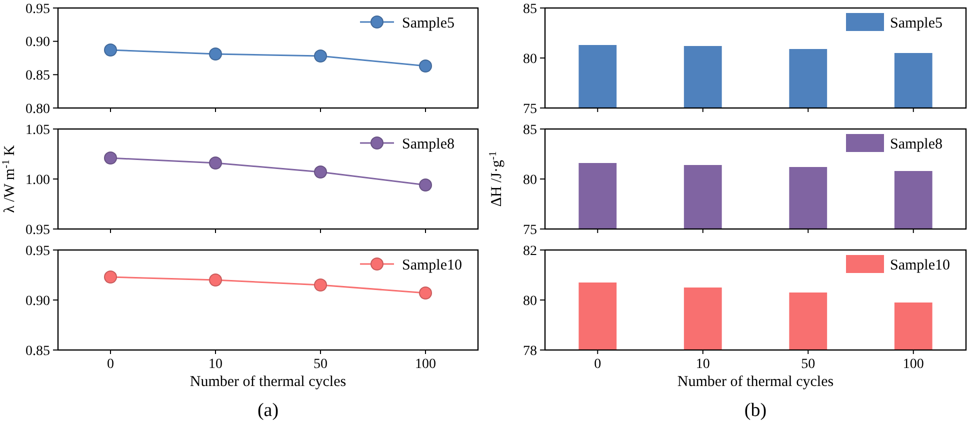  What do you see at coordinates (268, 410) in the screenshot?
I see `text: (a)` at bounding box center [268, 410].